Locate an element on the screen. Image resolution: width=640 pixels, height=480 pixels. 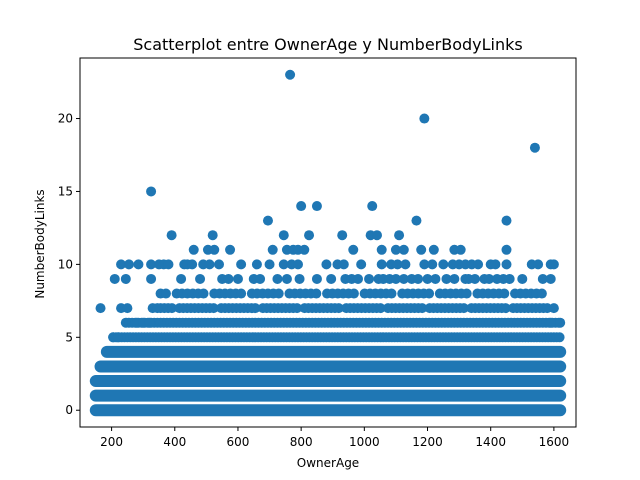
x-tick-label: 1600 is located at coordinates (554, 442).